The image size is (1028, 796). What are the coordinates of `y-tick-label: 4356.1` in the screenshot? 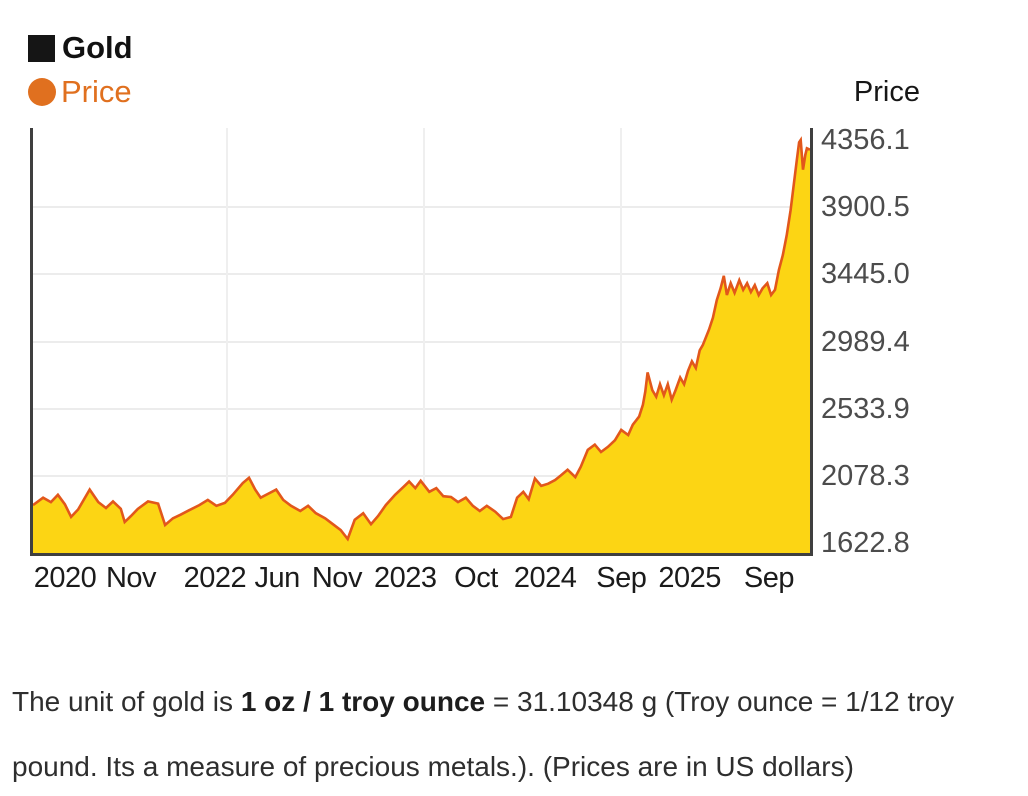 It's located at (865, 140).